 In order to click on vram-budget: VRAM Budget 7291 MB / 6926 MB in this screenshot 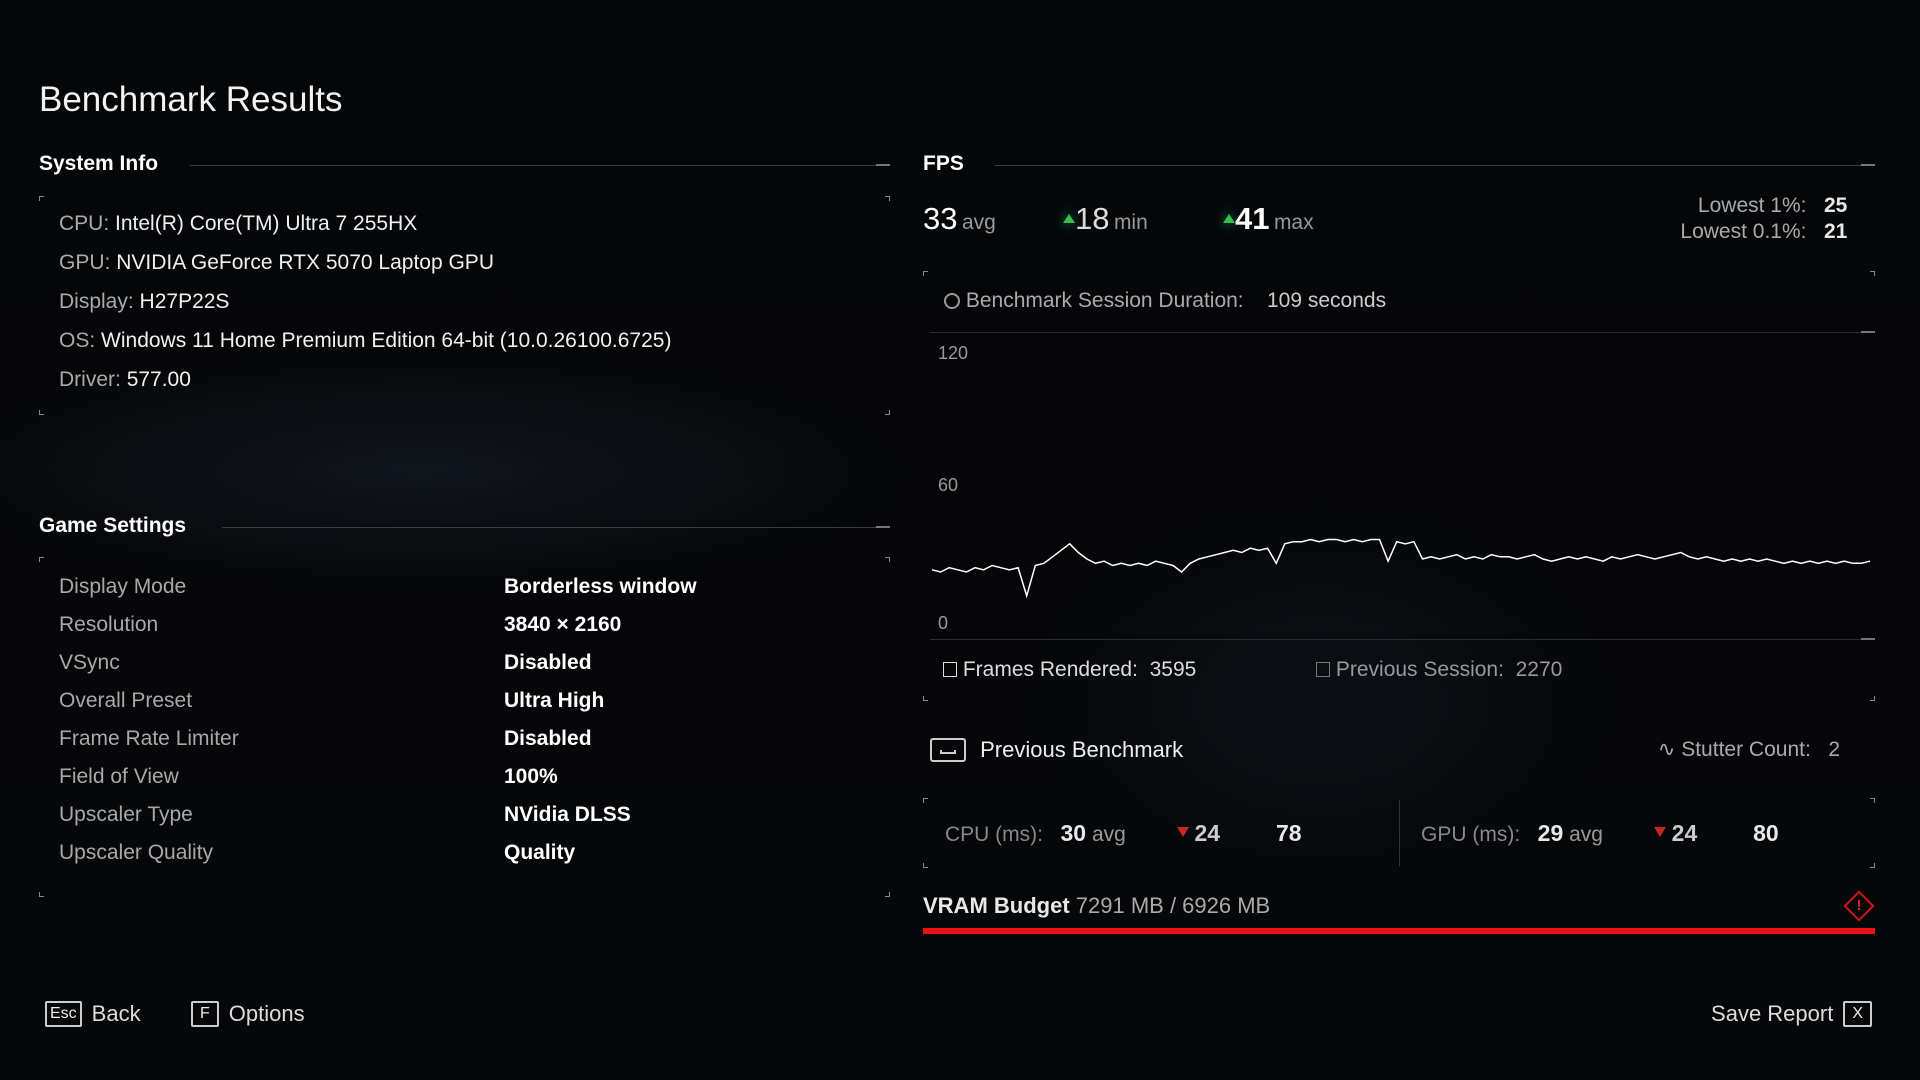, I will do `click(1096, 906)`.